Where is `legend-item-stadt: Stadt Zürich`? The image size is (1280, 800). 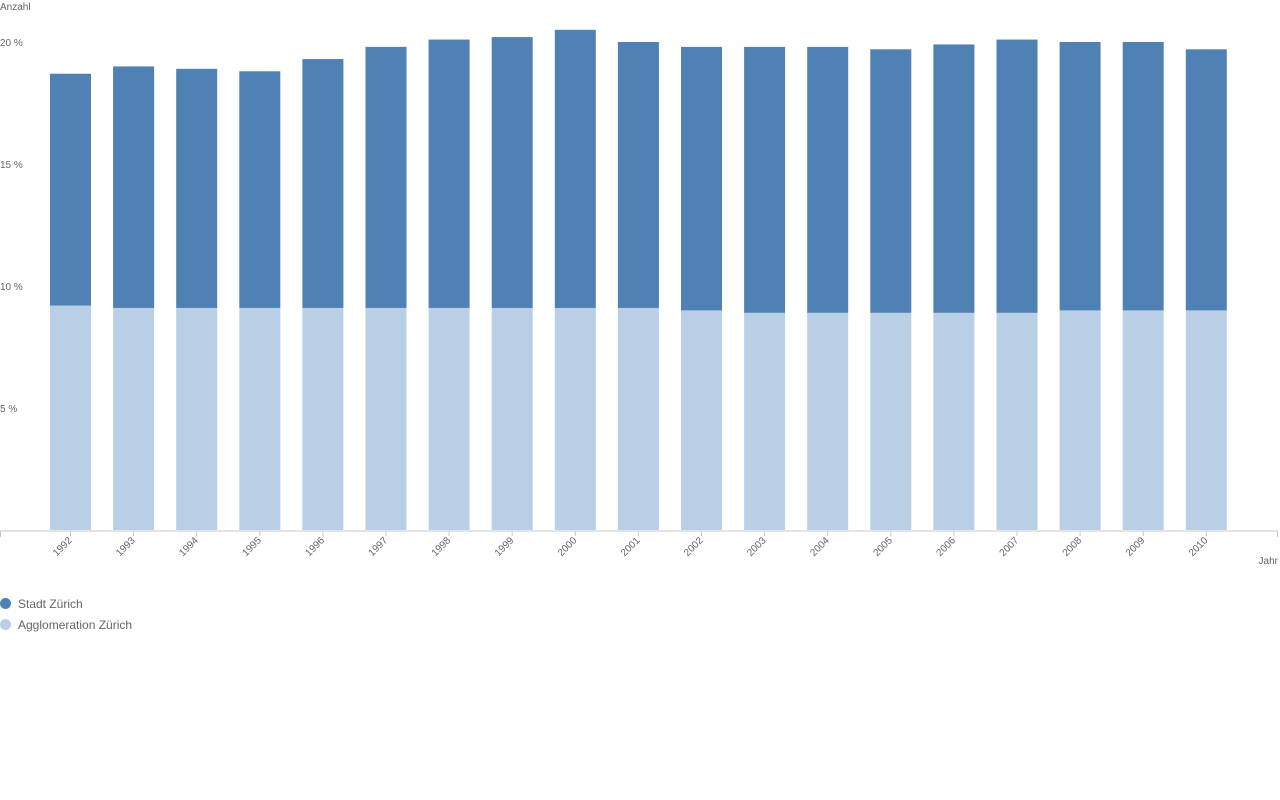
legend-item-stadt: Stadt Zürich is located at coordinates (66, 603).